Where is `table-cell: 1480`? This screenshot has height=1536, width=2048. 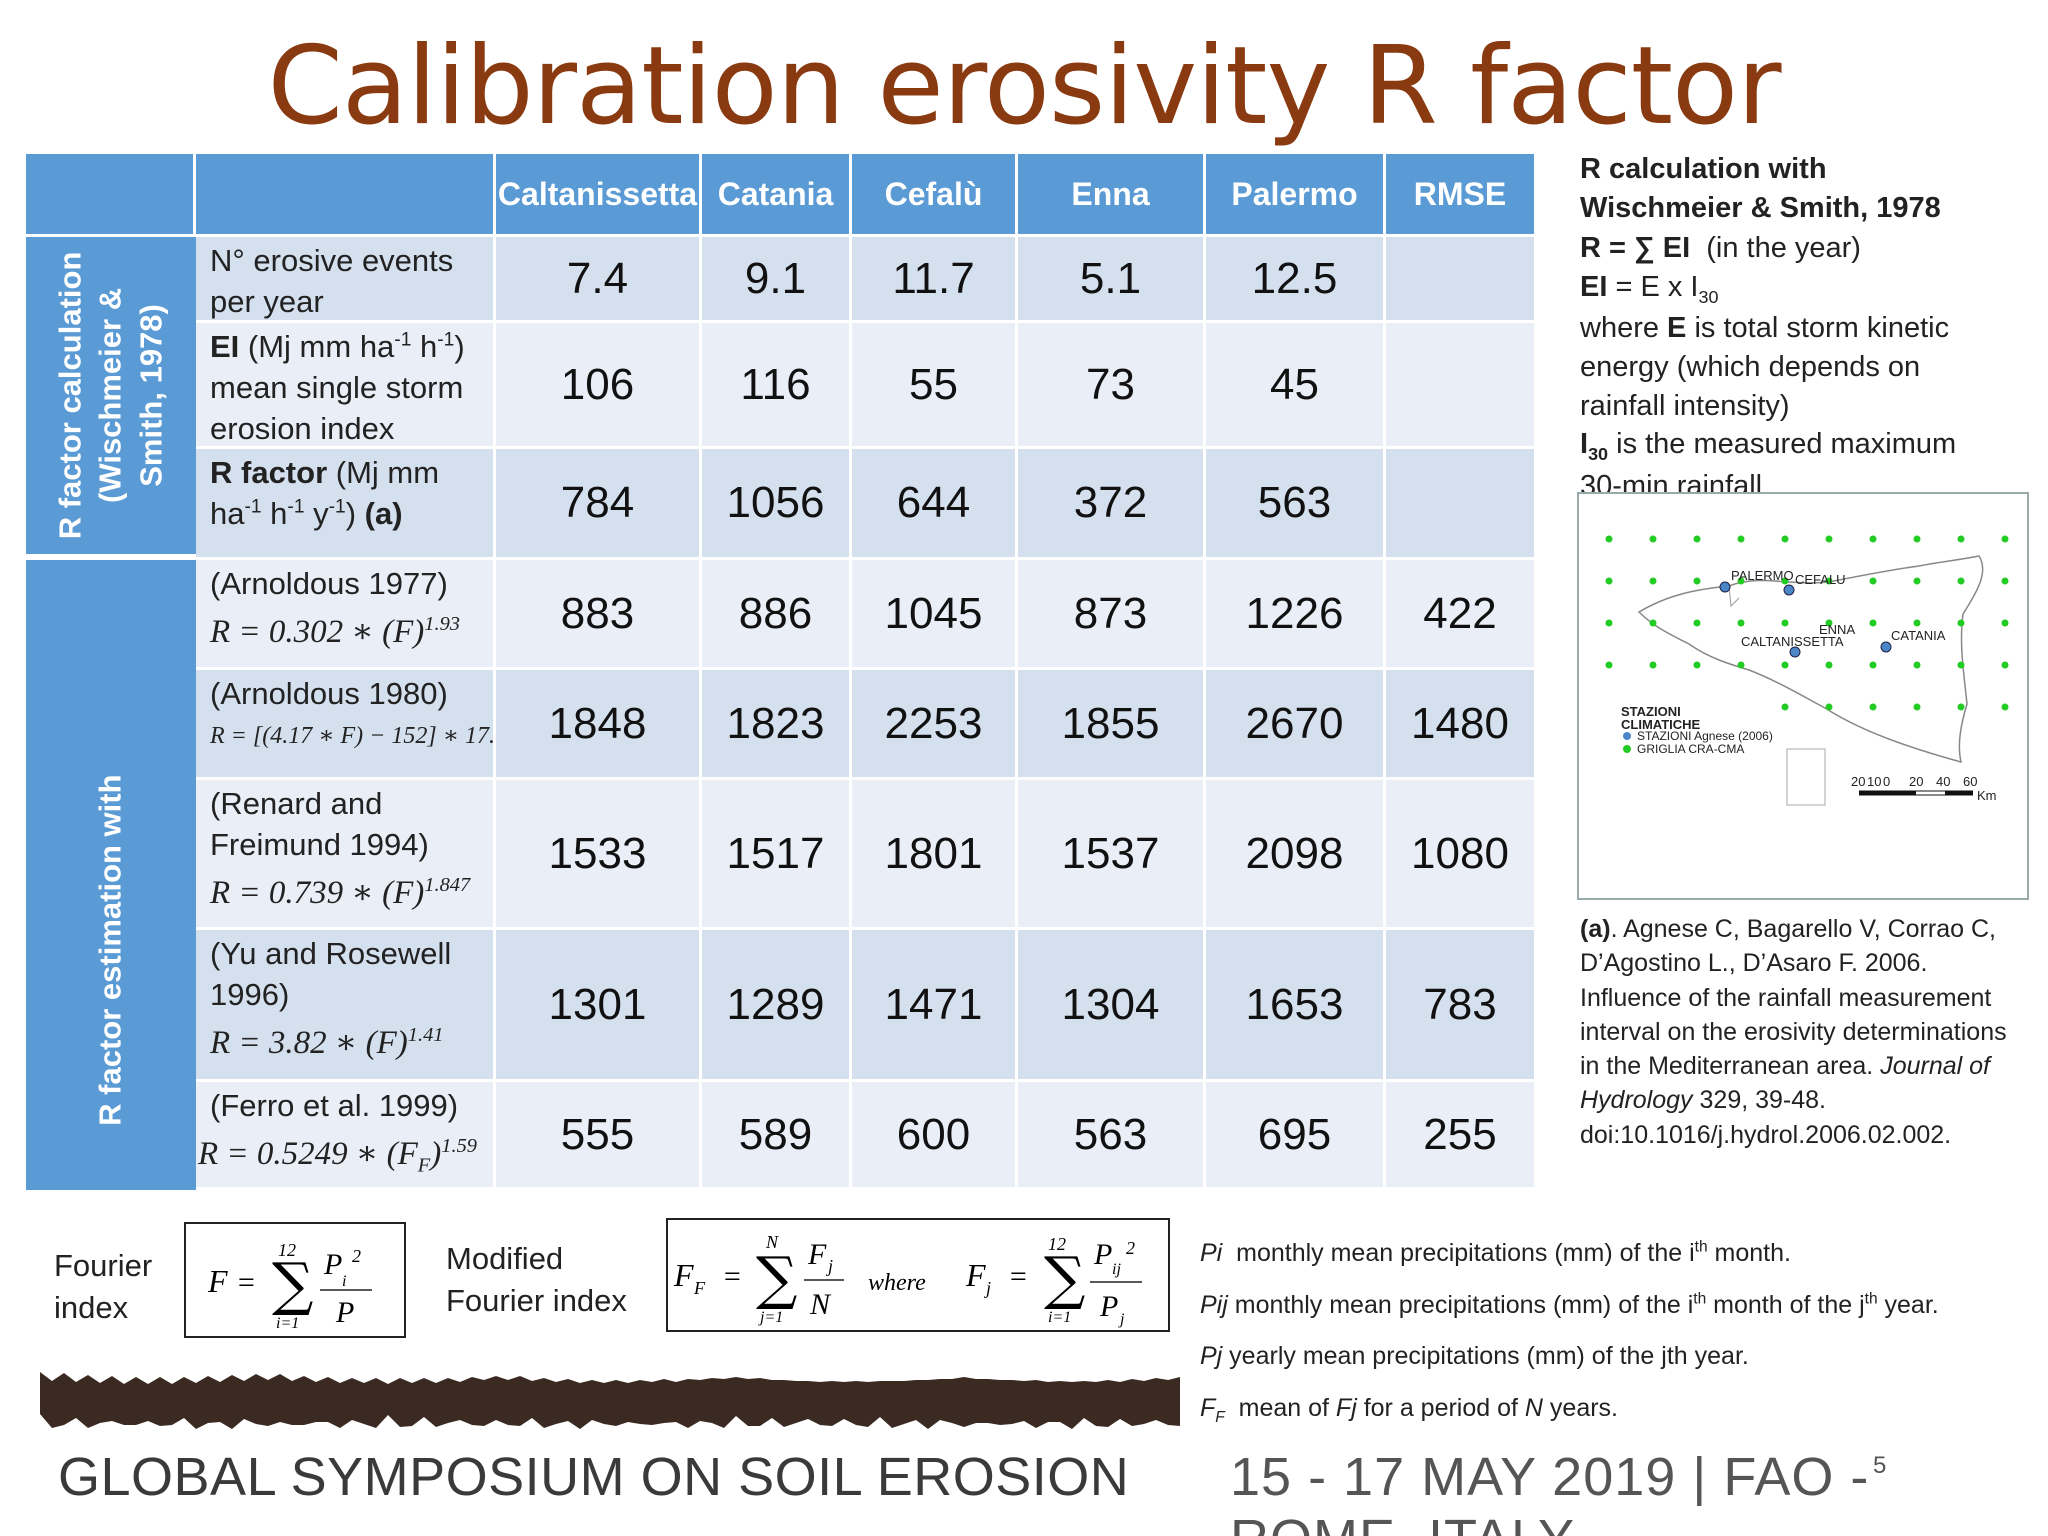 table-cell: 1480 is located at coordinates (1460, 725).